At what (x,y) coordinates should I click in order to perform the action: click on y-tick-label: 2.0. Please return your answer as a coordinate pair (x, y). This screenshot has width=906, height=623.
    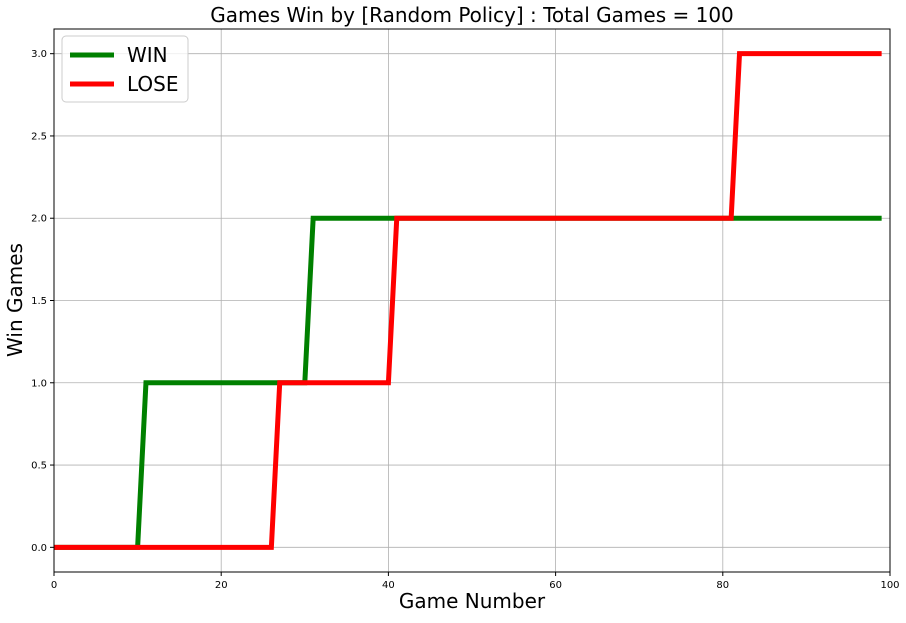
    Looking at the image, I should click on (39, 219).